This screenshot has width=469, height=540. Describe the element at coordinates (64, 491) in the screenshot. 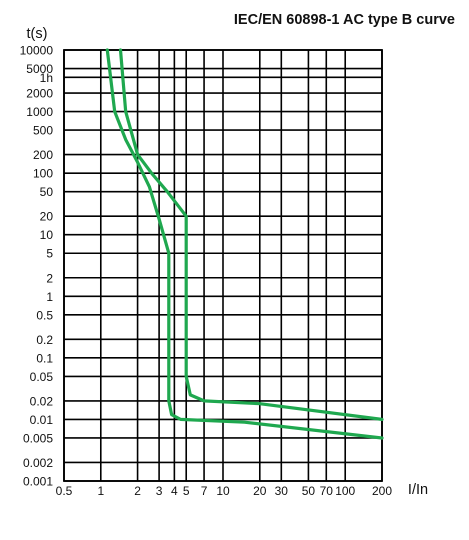

I see `x-tick-label: 0.5` at that location.